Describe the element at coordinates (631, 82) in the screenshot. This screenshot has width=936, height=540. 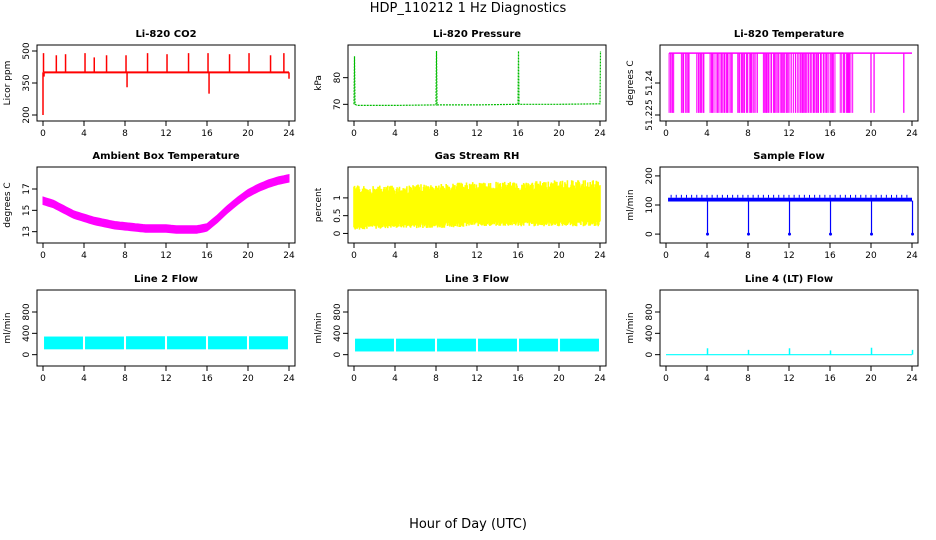
I see `y-axis-label: degrees C` at that location.